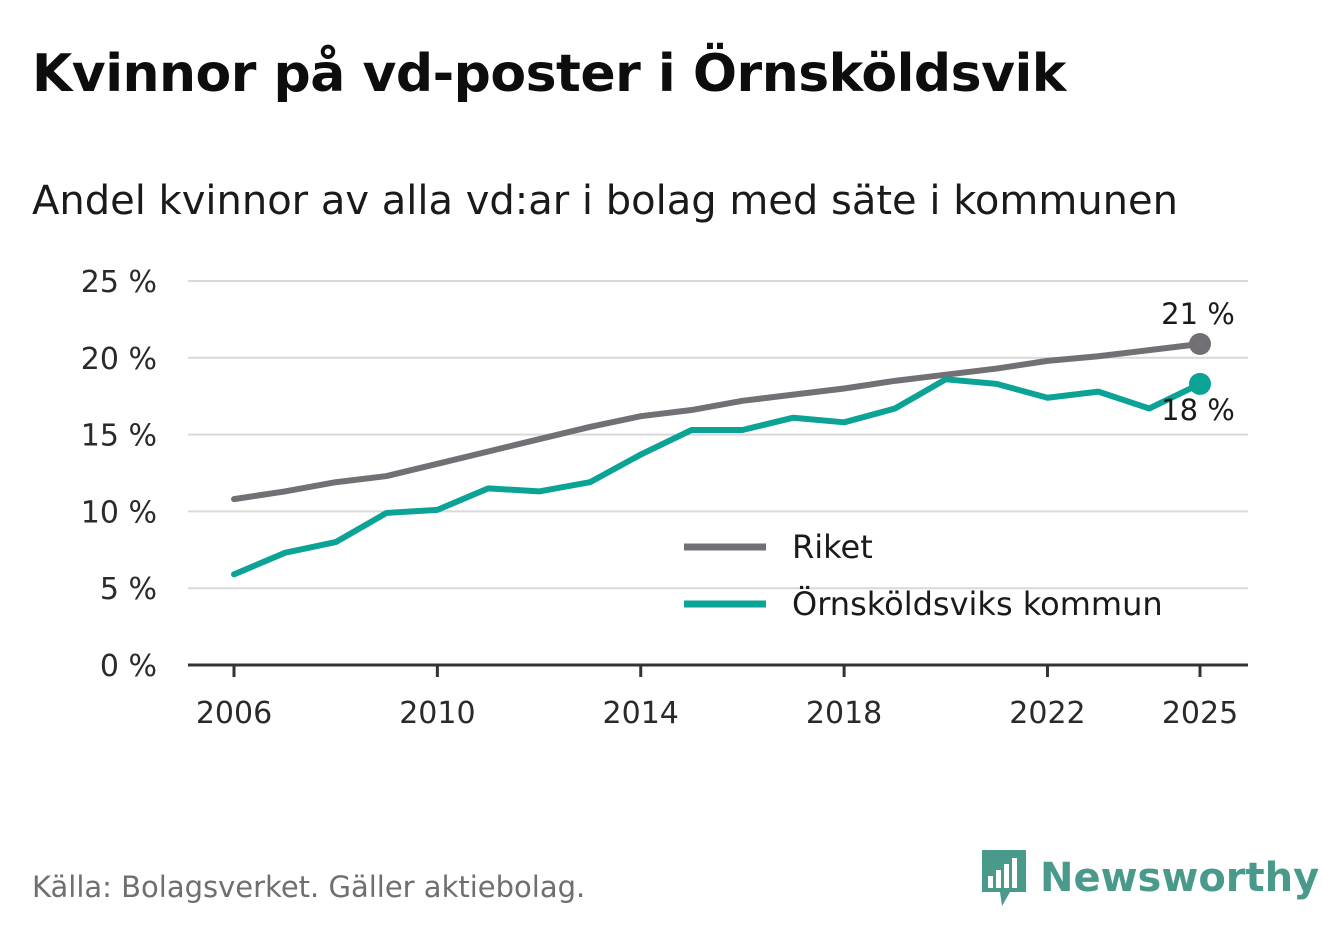 This screenshot has width=1322, height=939. I want to click on x-tick-label: 2014, so click(641, 713).